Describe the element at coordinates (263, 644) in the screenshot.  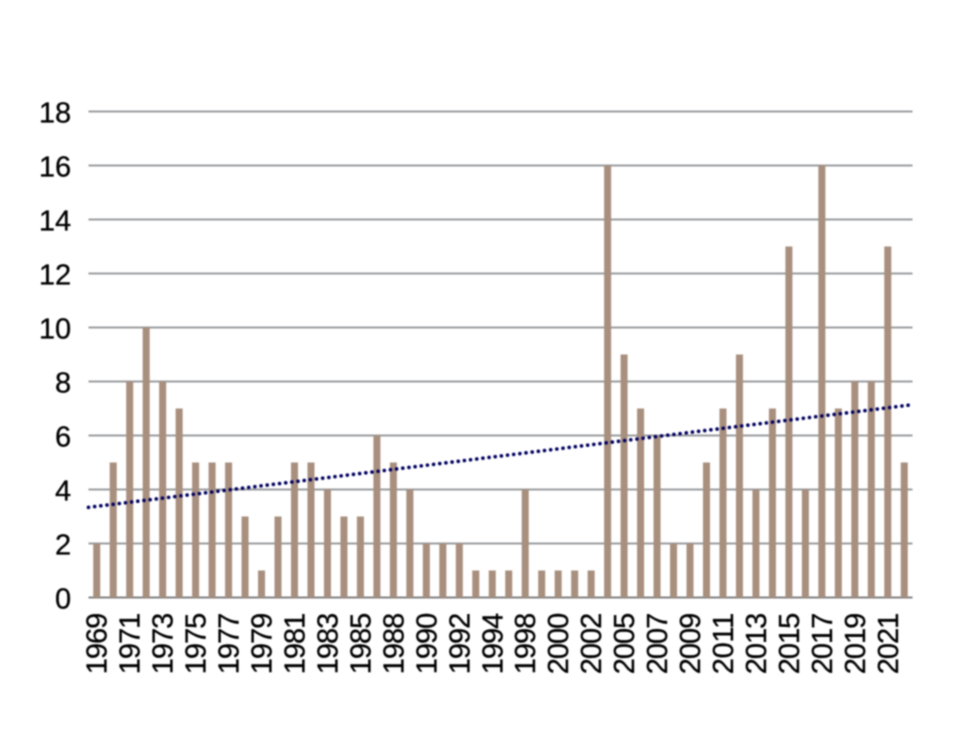
I see `svg-text: 1979` at that location.